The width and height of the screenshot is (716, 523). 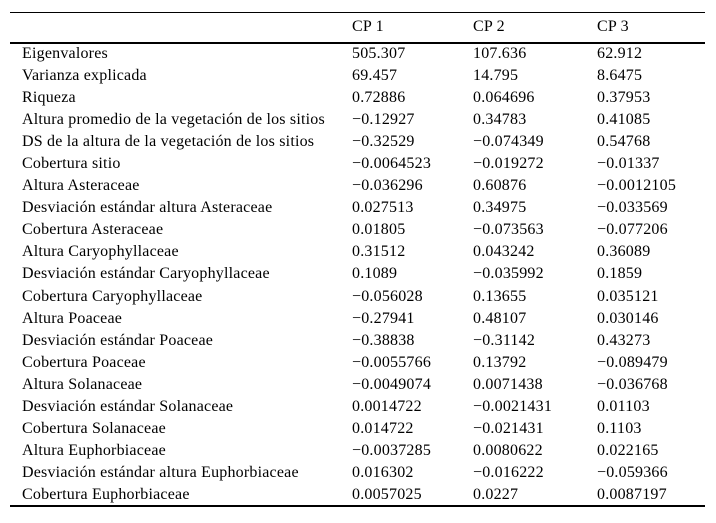 I want to click on value-cp3: 0.030146, so click(x=628, y=318).